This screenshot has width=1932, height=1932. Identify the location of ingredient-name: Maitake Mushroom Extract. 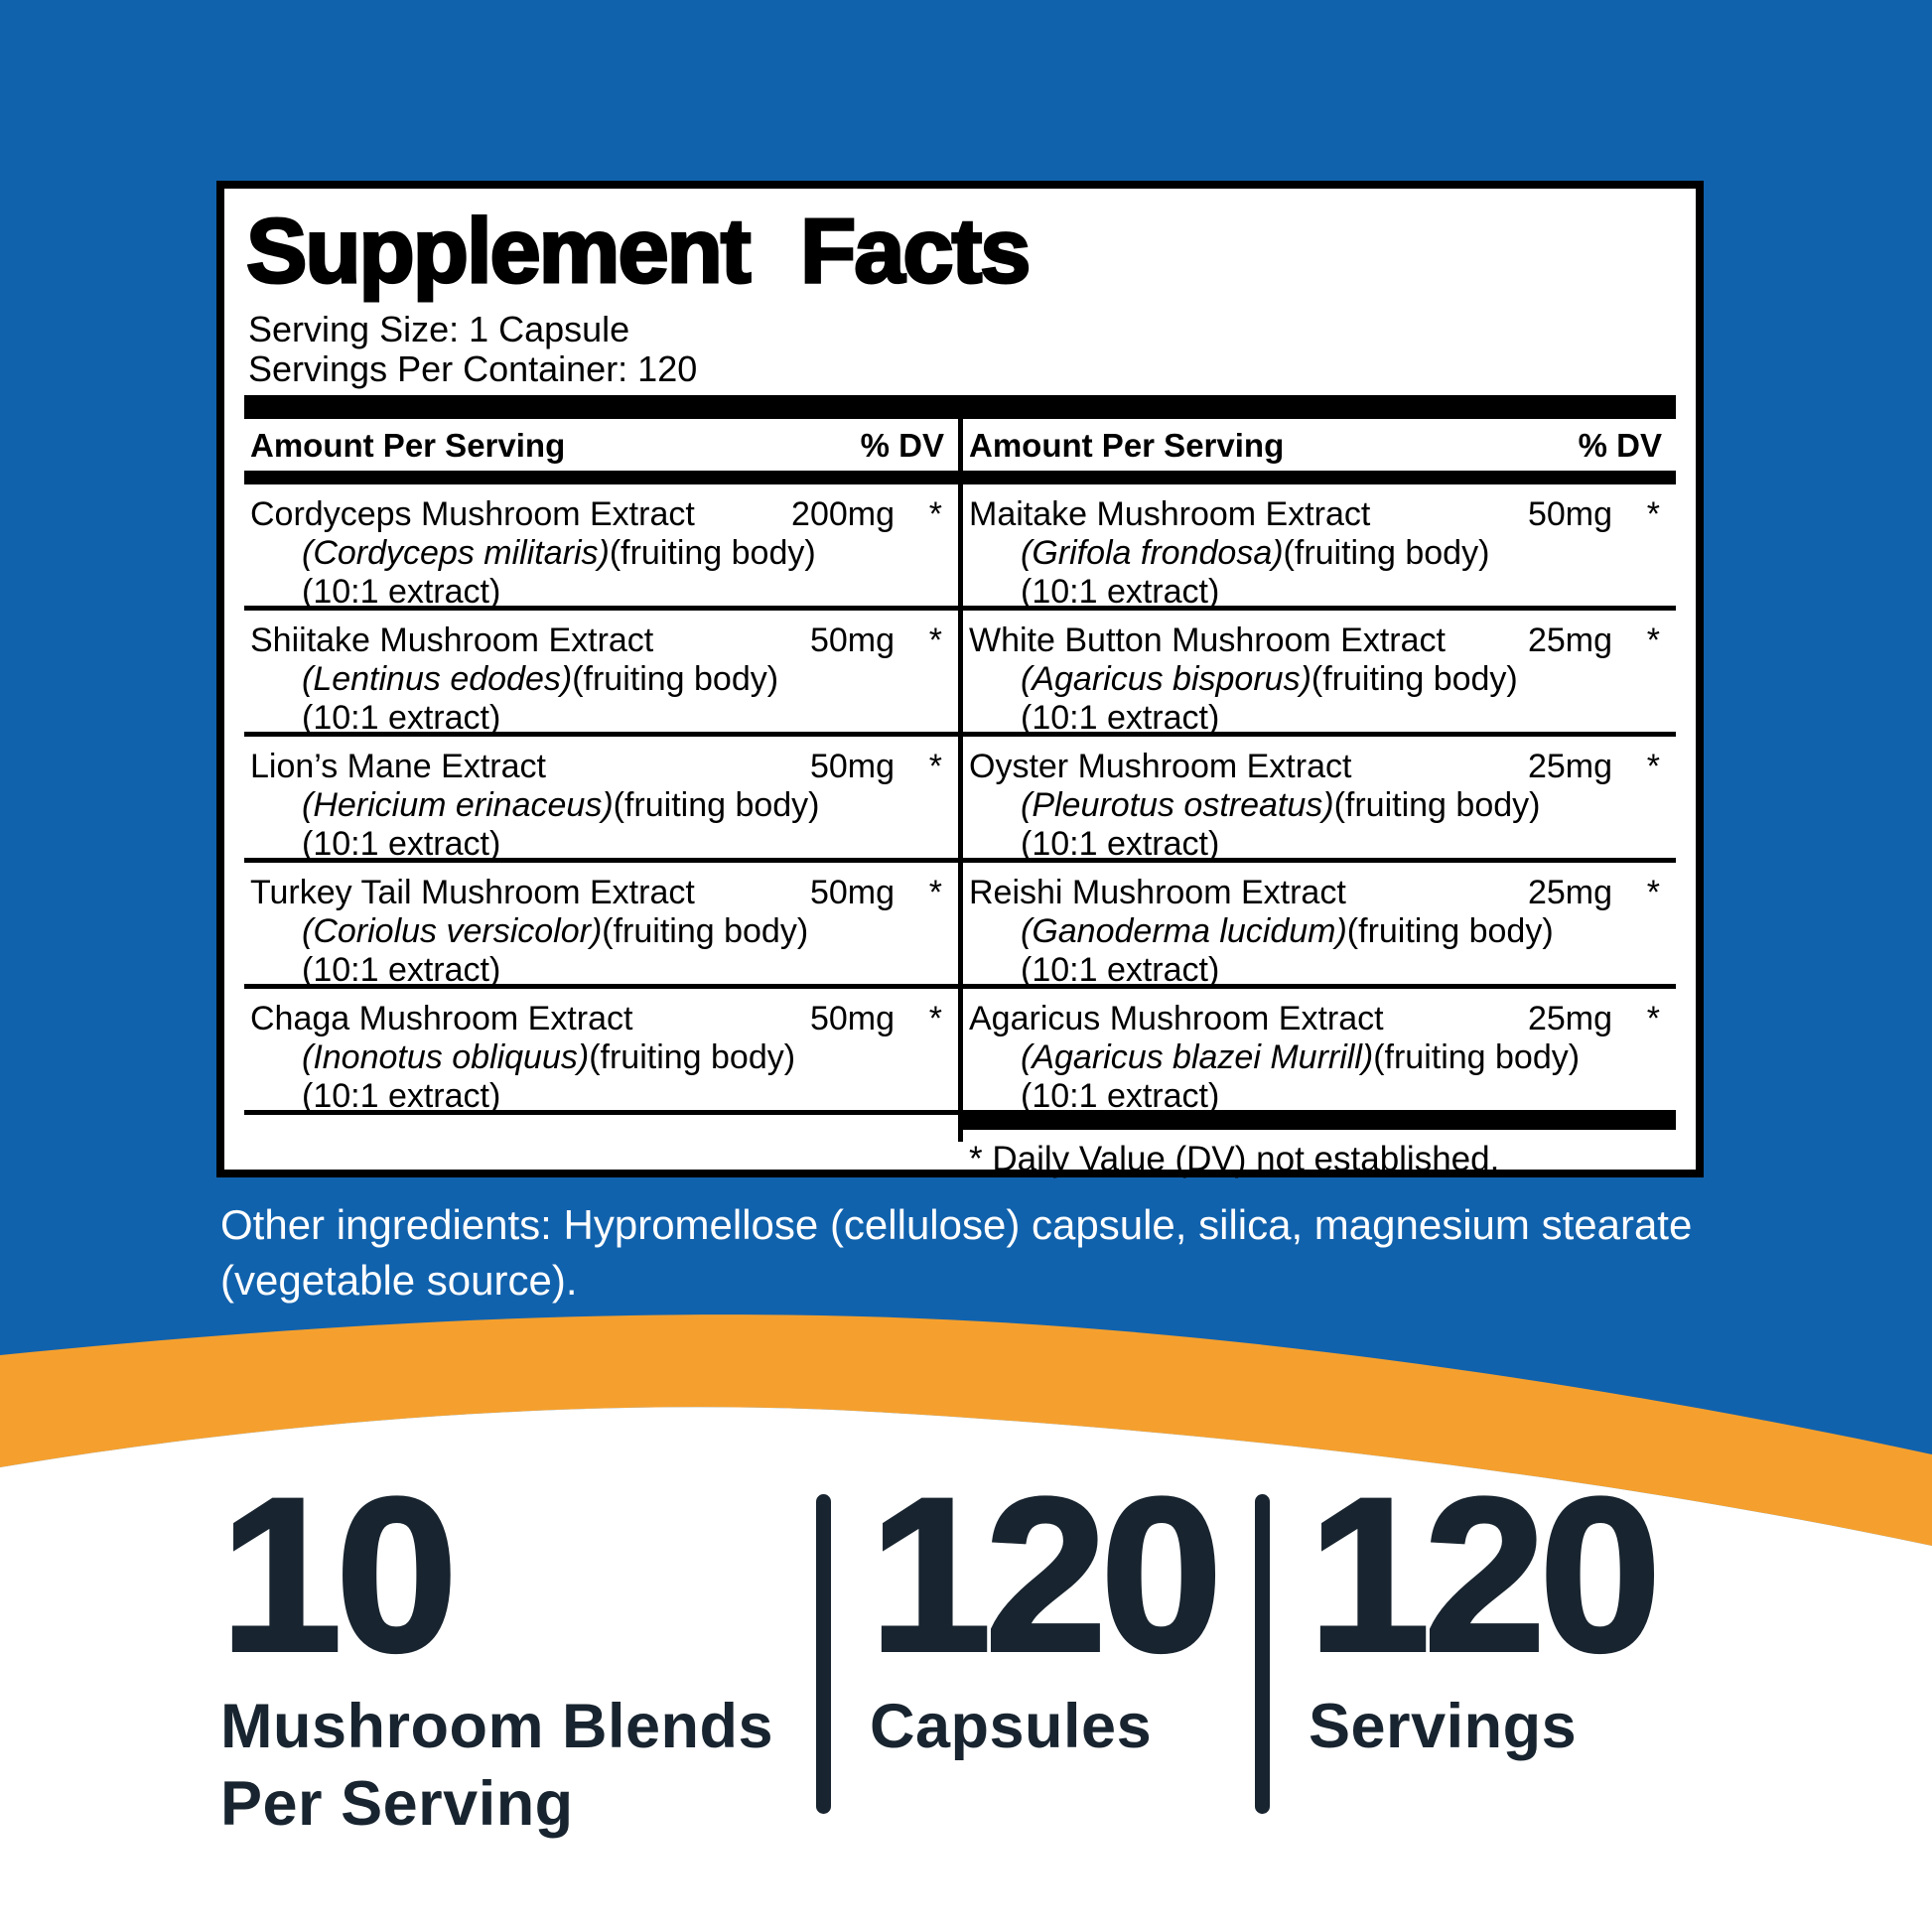
(1170, 514).